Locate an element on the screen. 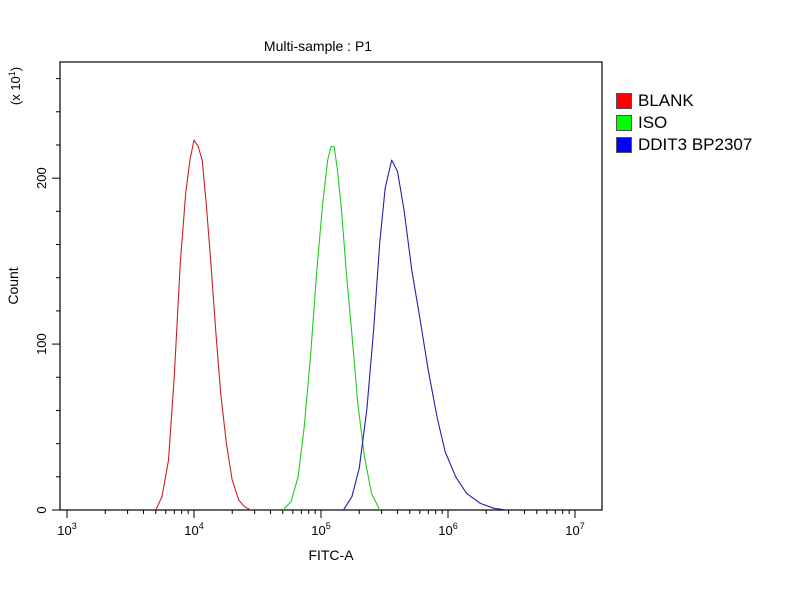 The image size is (800, 600). series-line-blank is located at coordinates (203, 325).